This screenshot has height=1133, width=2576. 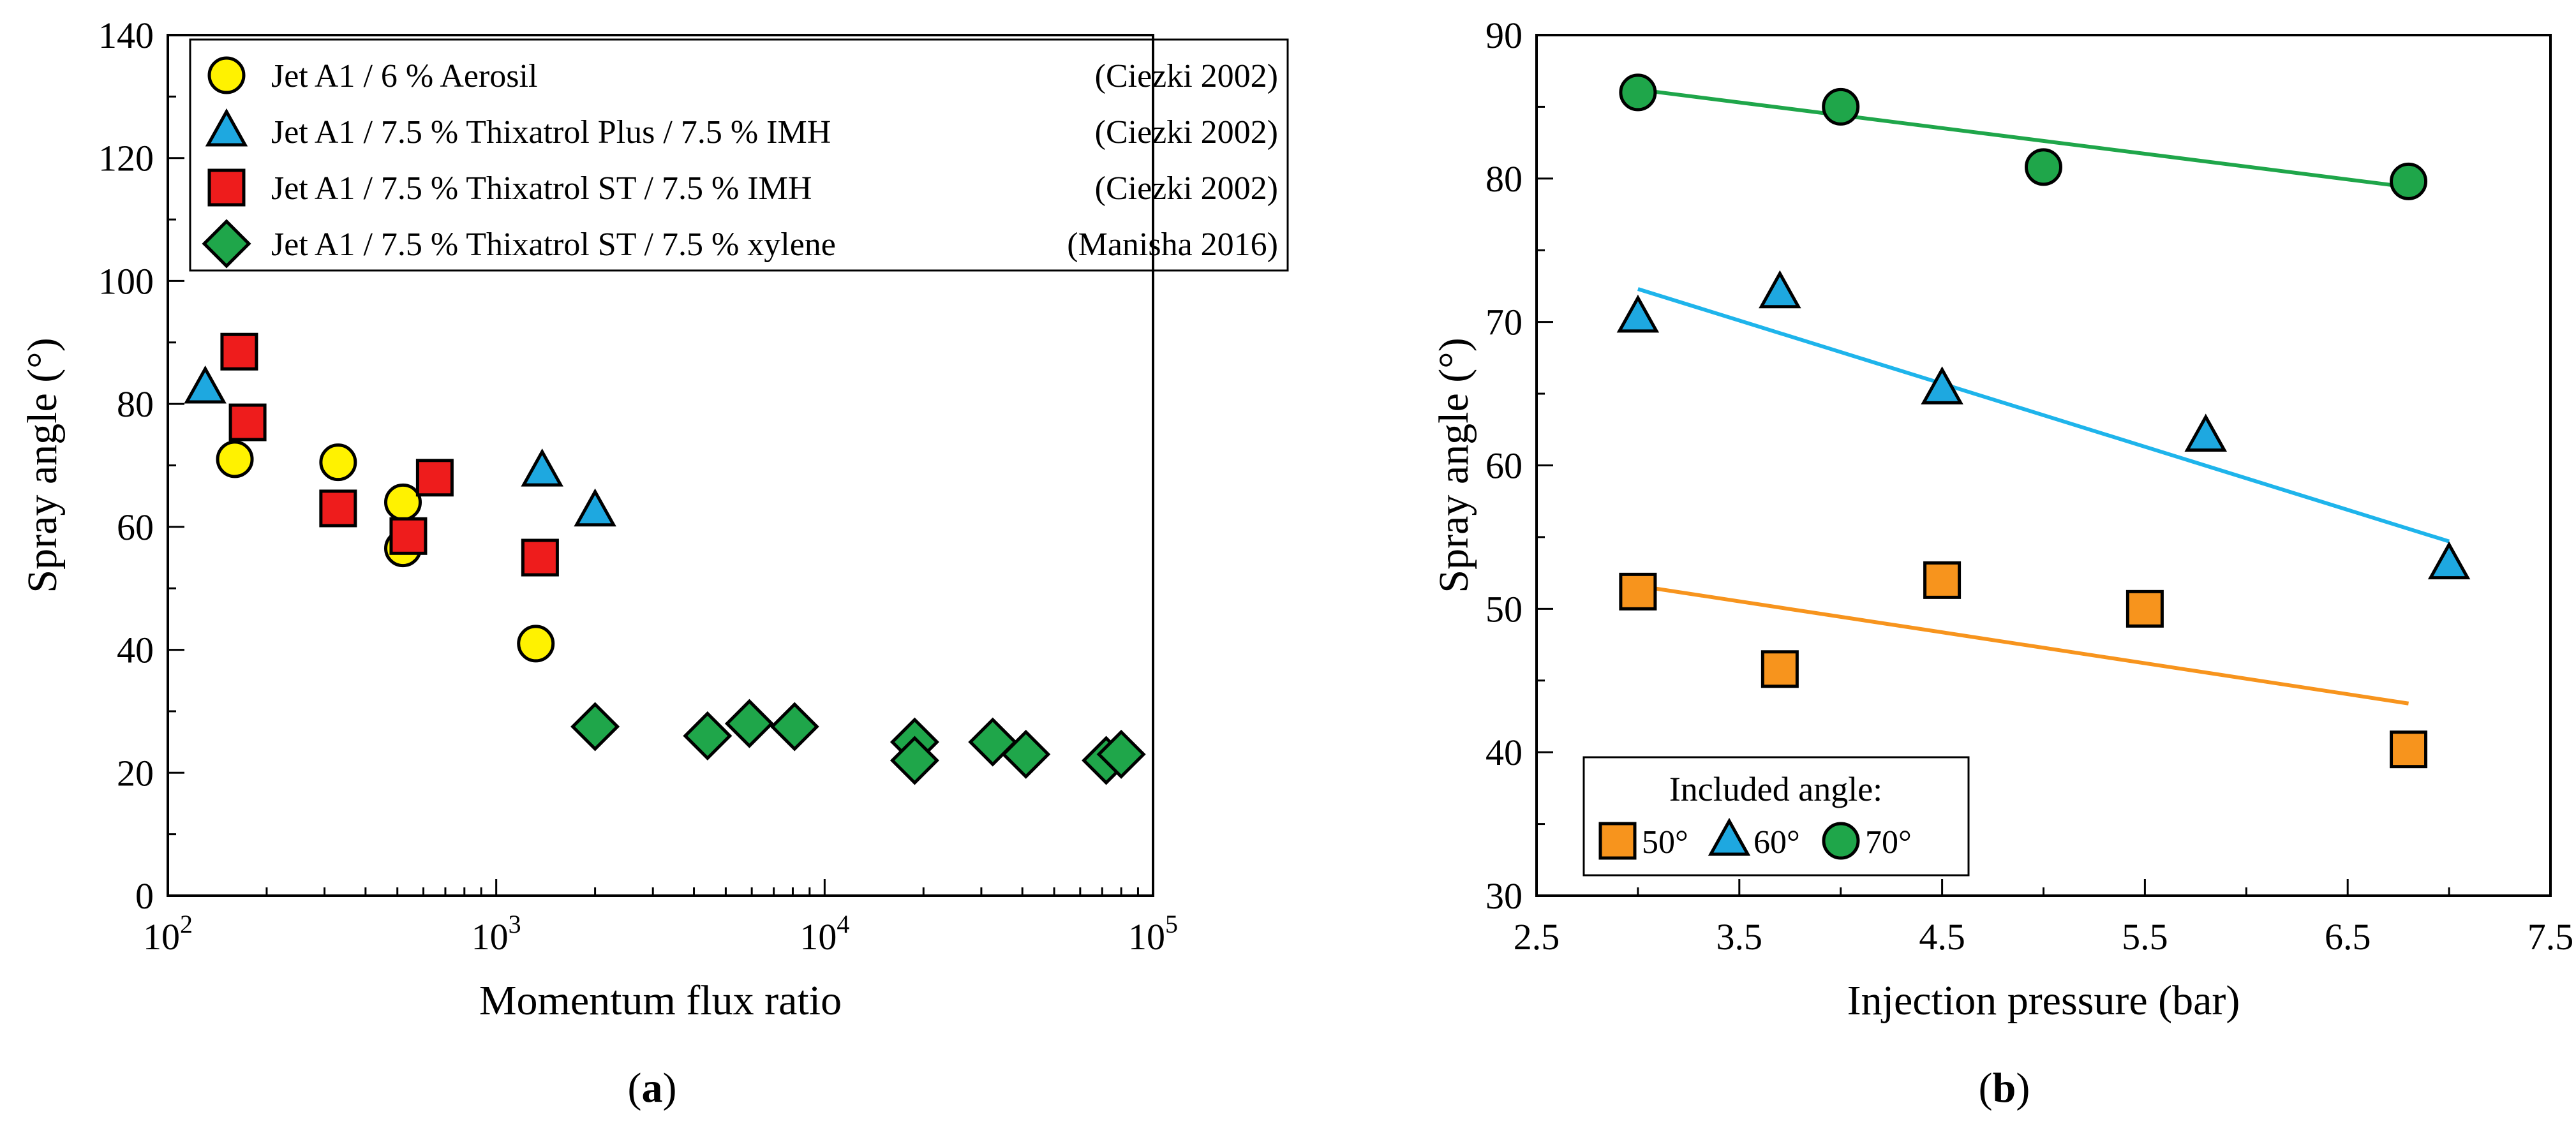 I want to click on data-points-a, so click(x=665, y=558).